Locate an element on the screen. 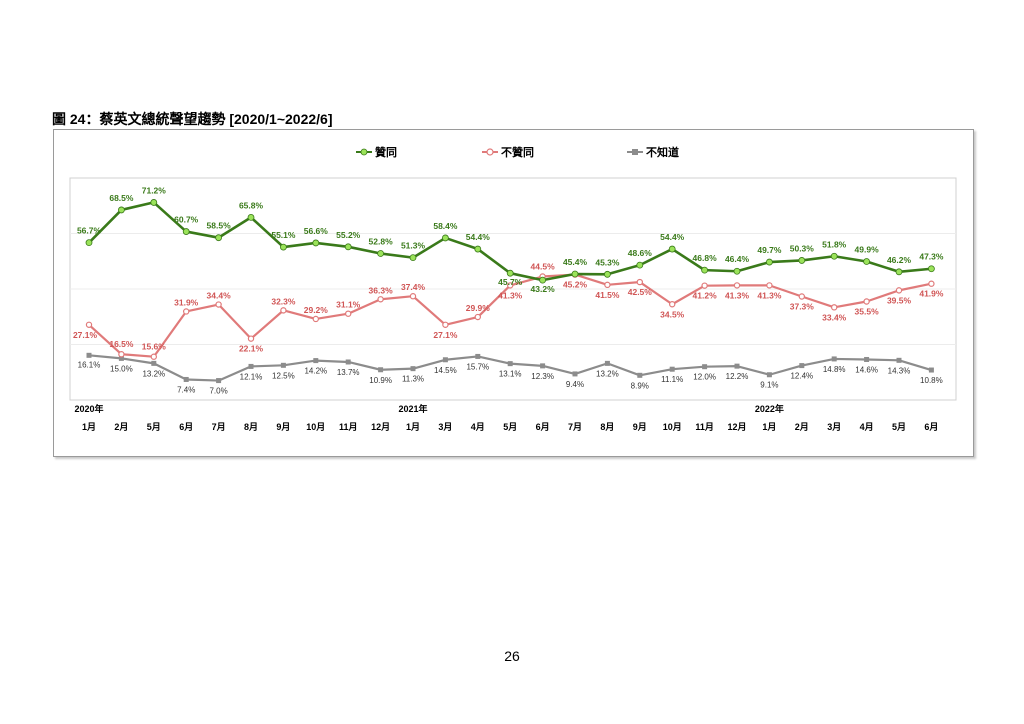 The width and height of the screenshot is (1024, 724). data-label-disapprove: 29.2% is located at coordinates (316, 310).